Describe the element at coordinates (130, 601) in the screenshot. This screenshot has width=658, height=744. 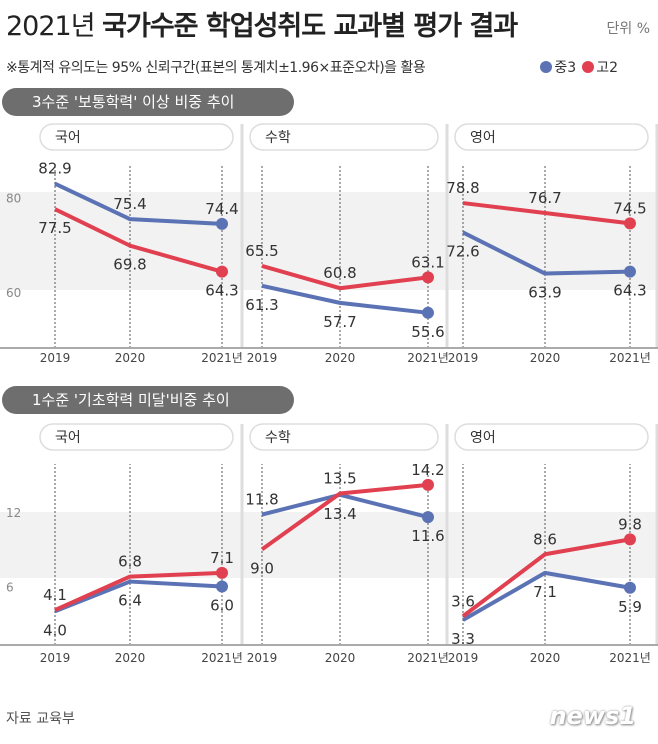
I see `data-label: 6.4` at that location.